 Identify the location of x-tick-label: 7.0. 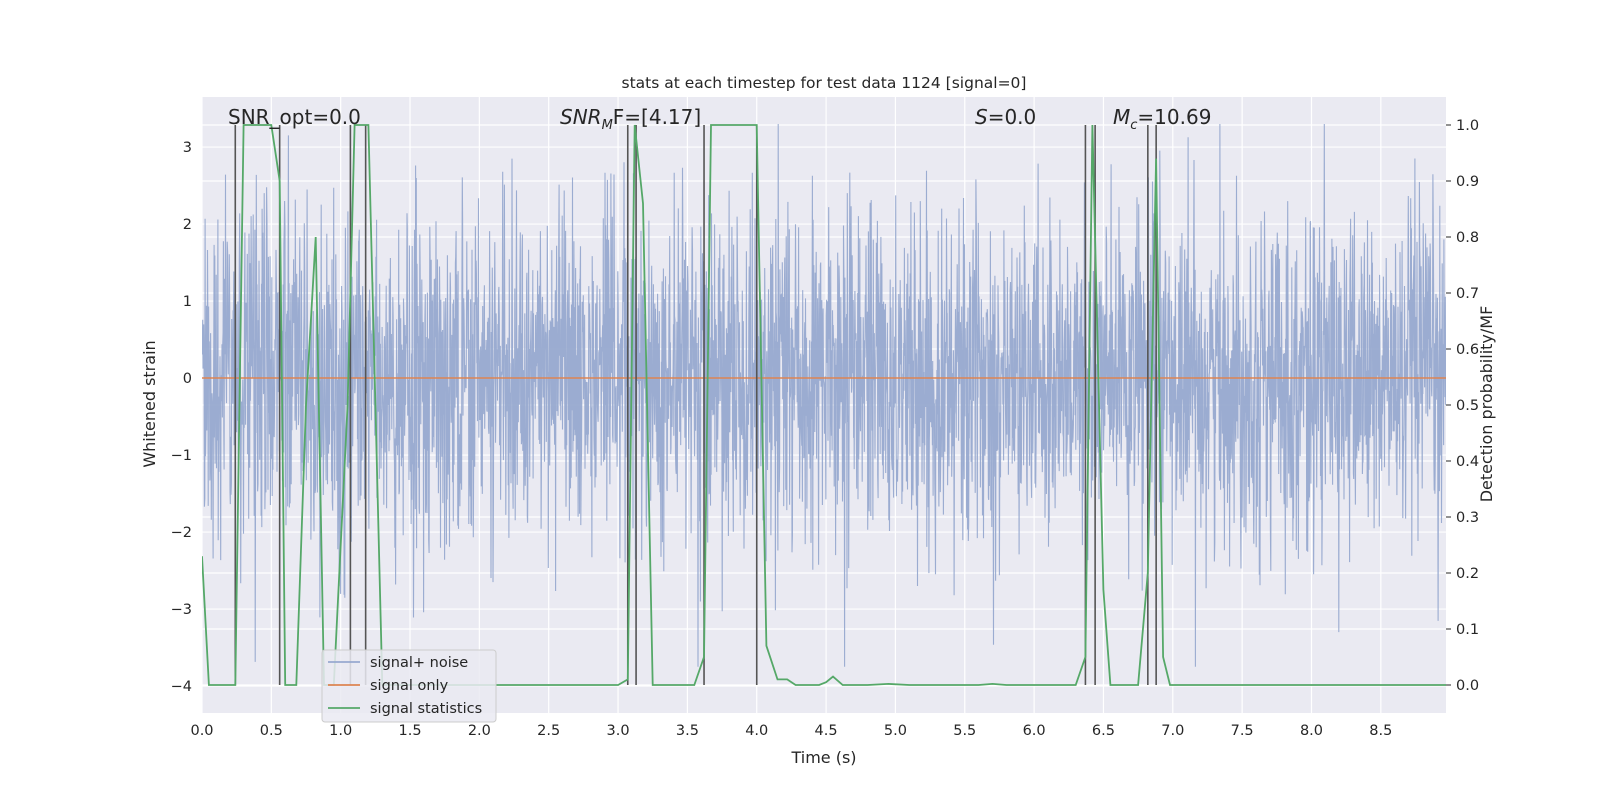
(1172, 731).